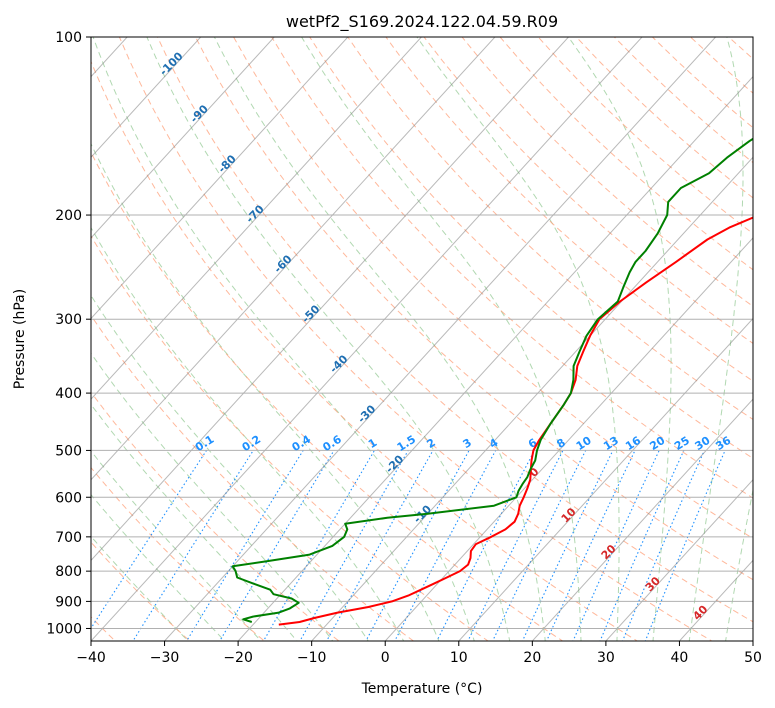 This screenshot has height=708, width=775. I want to click on y-axis-ticks: 100 200 300 400 500 600 700 800 900 1000, so click(68, 333).